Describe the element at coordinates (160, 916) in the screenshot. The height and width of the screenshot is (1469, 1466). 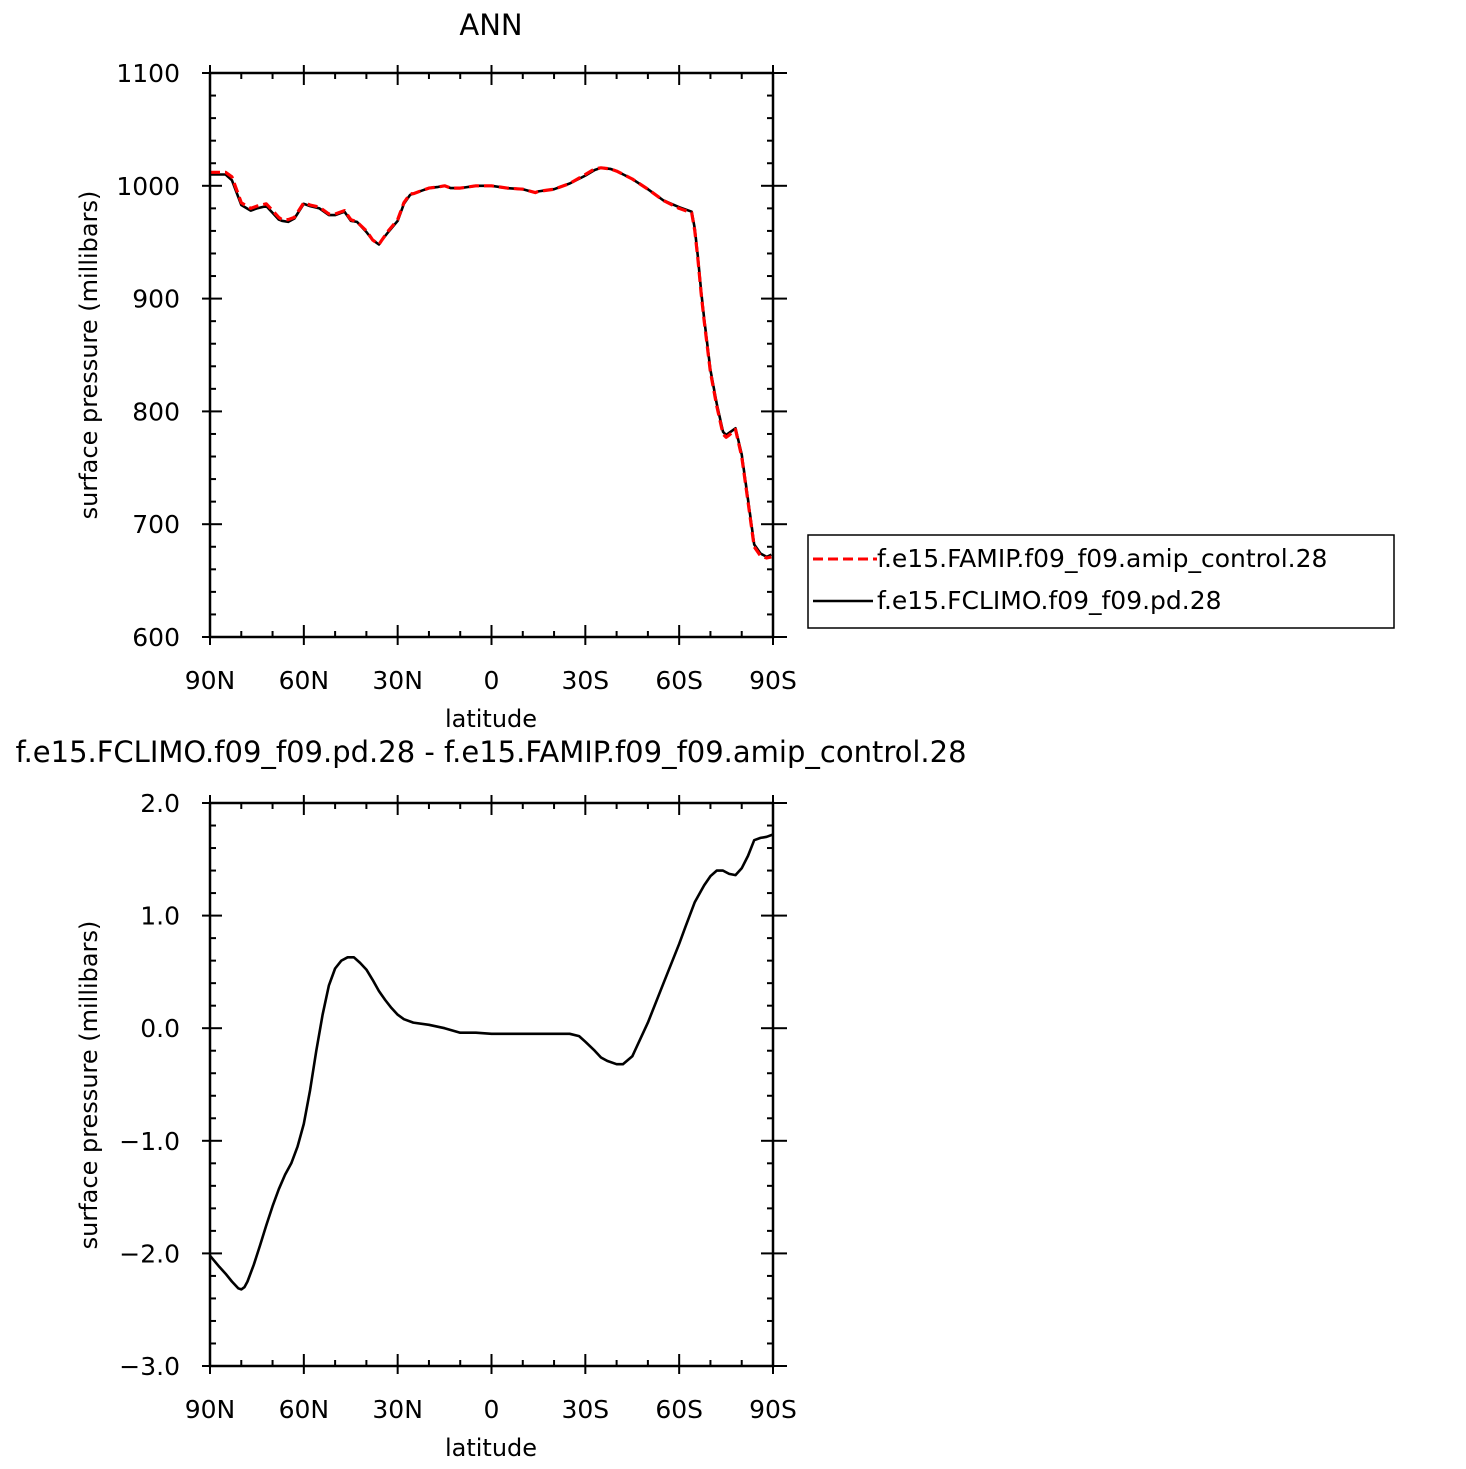
I see `bottom-y-tick-label: 1.0` at that location.